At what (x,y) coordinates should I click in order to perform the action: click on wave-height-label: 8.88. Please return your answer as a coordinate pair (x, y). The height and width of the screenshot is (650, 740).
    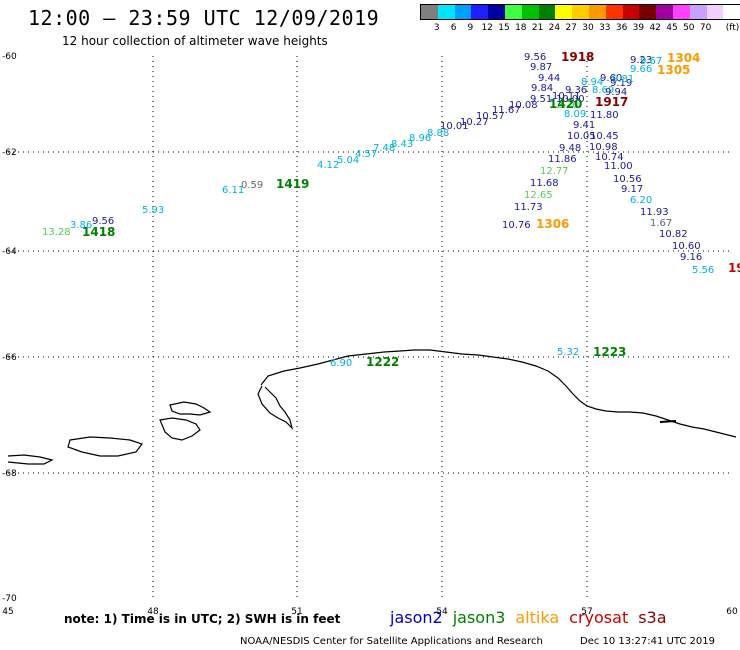
    Looking at the image, I should click on (438, 133).